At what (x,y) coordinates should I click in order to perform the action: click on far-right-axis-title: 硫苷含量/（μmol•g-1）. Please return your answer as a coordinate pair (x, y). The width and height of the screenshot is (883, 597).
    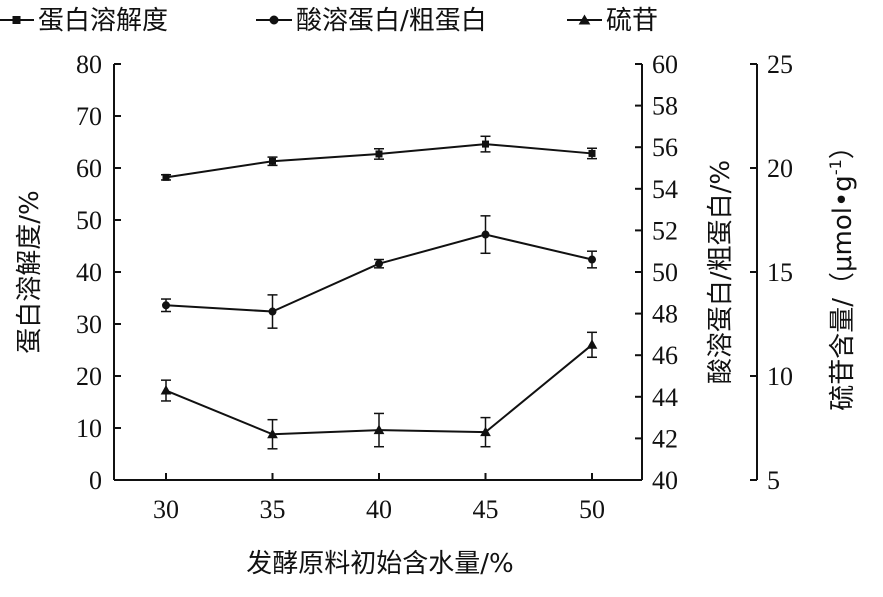
    Looking at the image, I should click on (842, 272).